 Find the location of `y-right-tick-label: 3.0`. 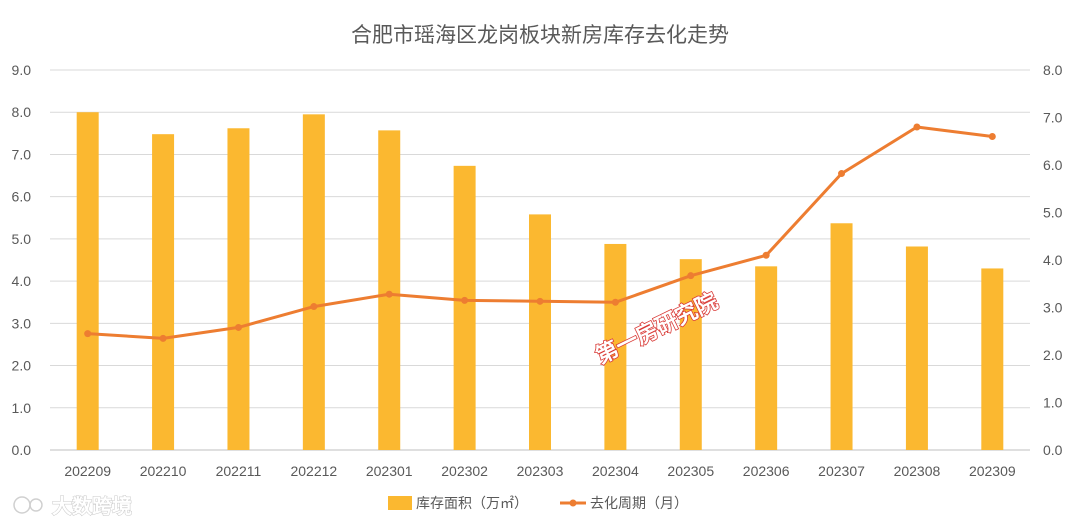

y-right-tick-label: 3.0 is located at coordinates (1053, 308).